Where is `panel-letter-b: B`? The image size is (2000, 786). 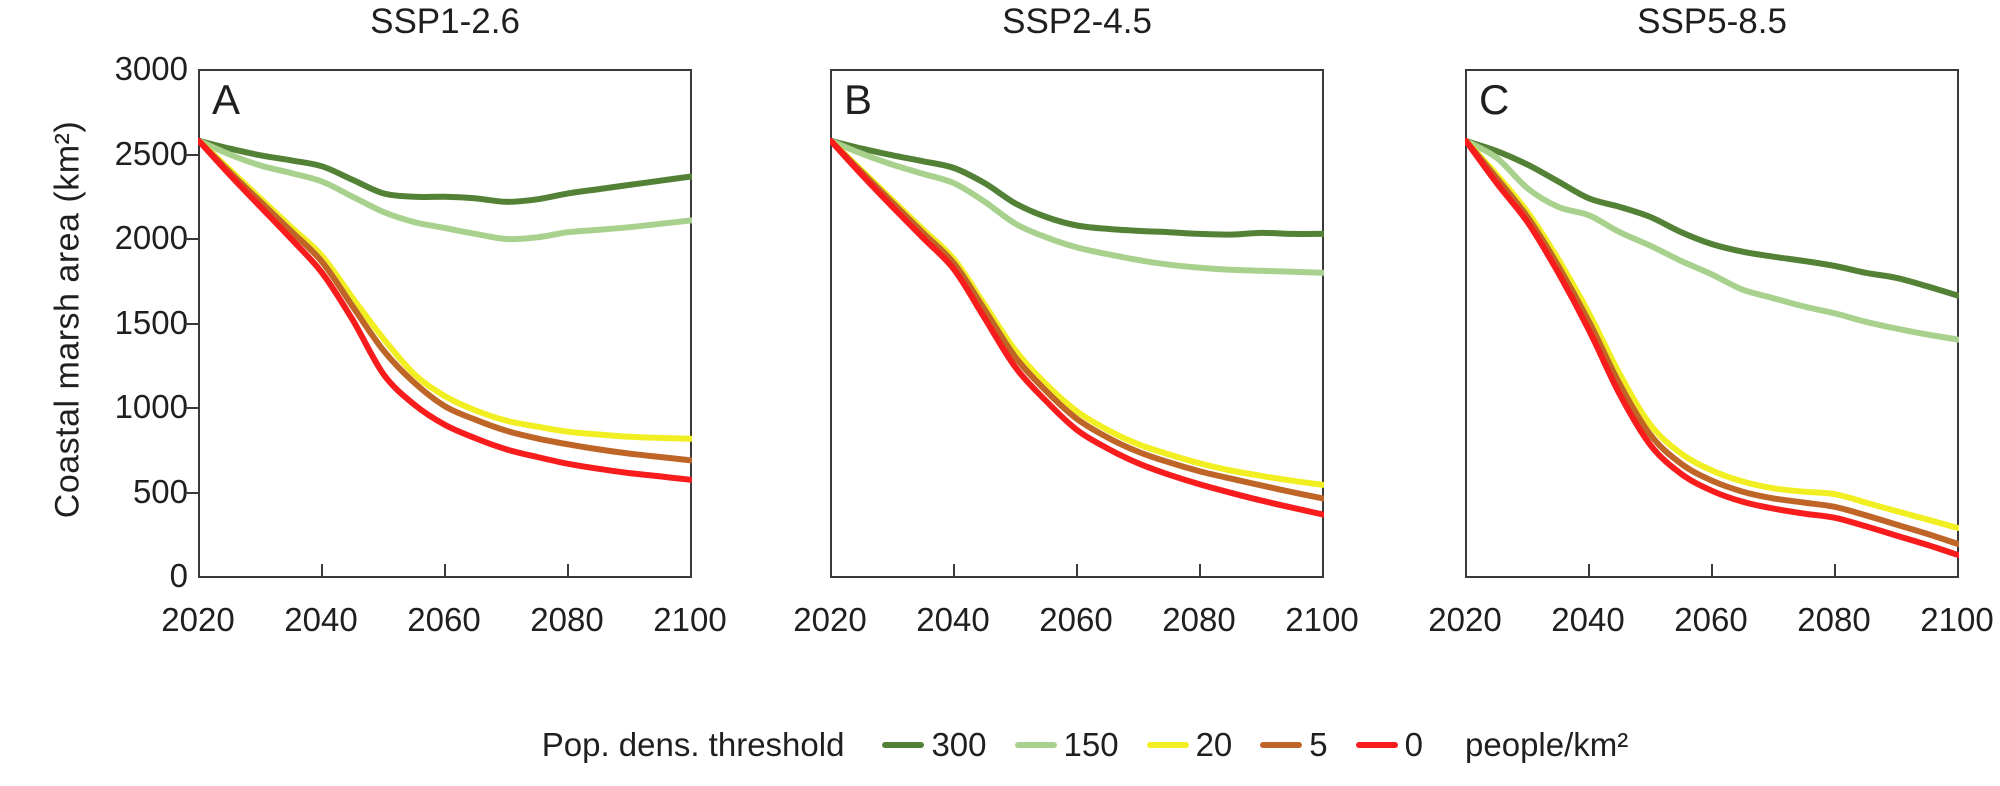
panel-letter-b: B is located at coordinates (858, 99).